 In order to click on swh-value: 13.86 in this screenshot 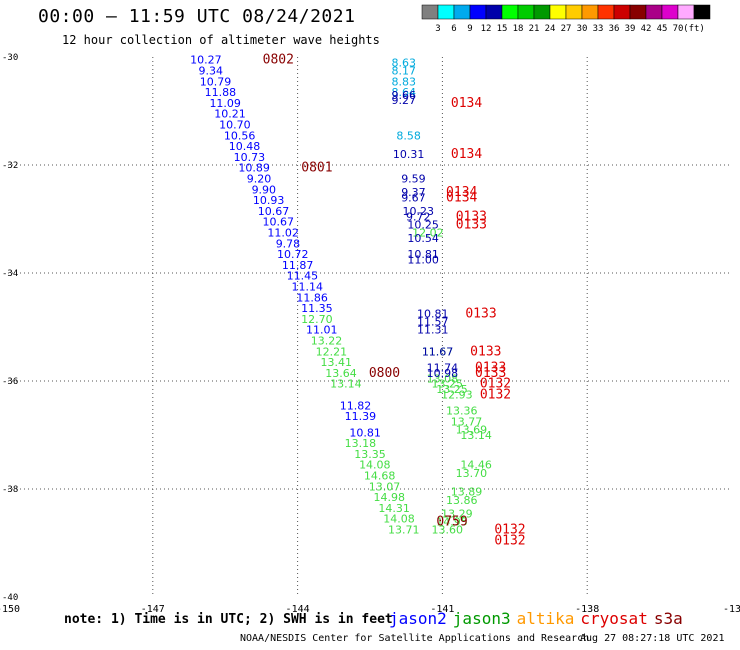, I will do `click(462, 500)`.